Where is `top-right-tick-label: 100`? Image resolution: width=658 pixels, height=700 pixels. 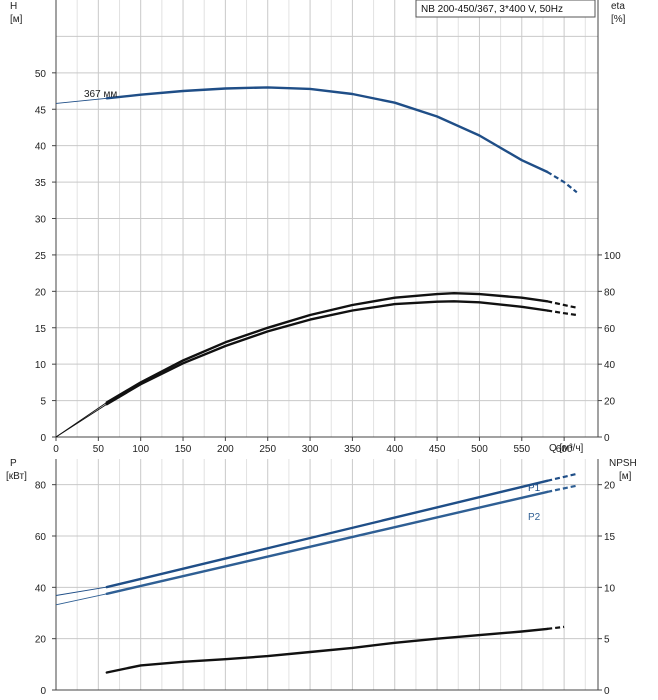
top-right-tick-label: 100 is located at coordinates (612, 256).